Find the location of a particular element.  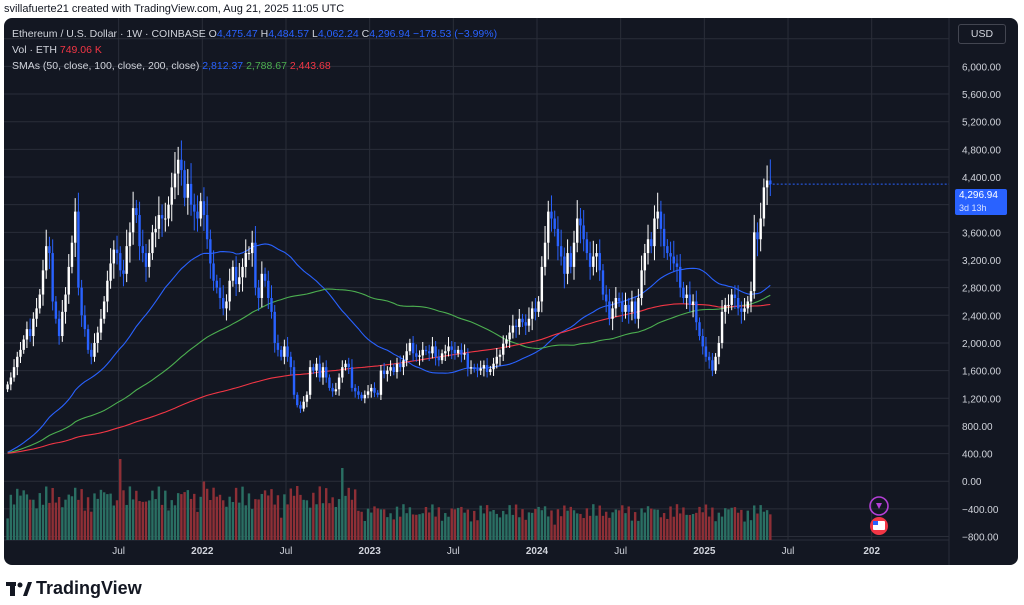

low-value: 4,062.24 is located at coordinates (338, 34).